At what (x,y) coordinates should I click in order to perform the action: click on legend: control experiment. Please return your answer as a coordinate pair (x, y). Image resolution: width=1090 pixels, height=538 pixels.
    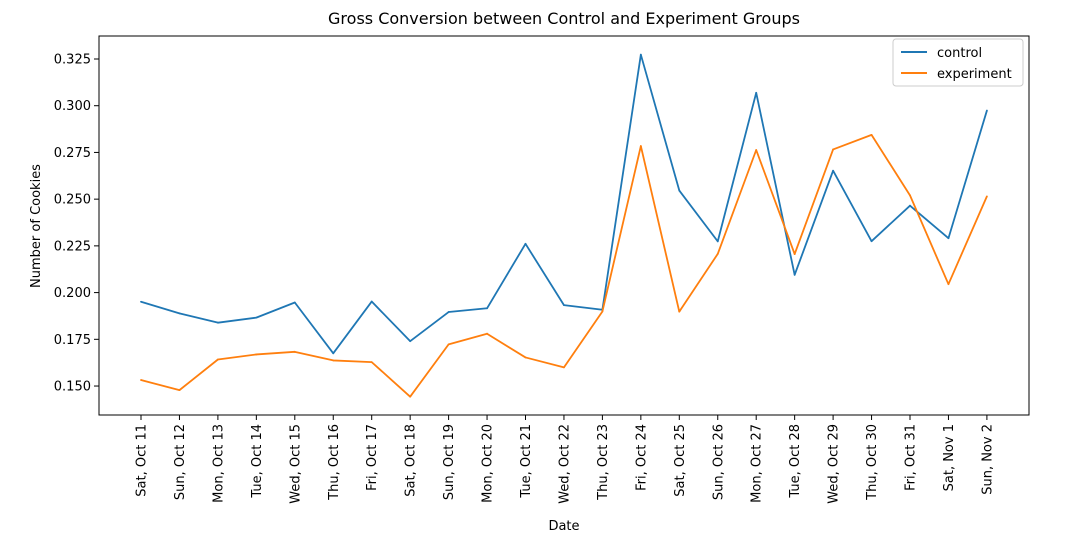
    Looking at the image, I should click on (958, 62).